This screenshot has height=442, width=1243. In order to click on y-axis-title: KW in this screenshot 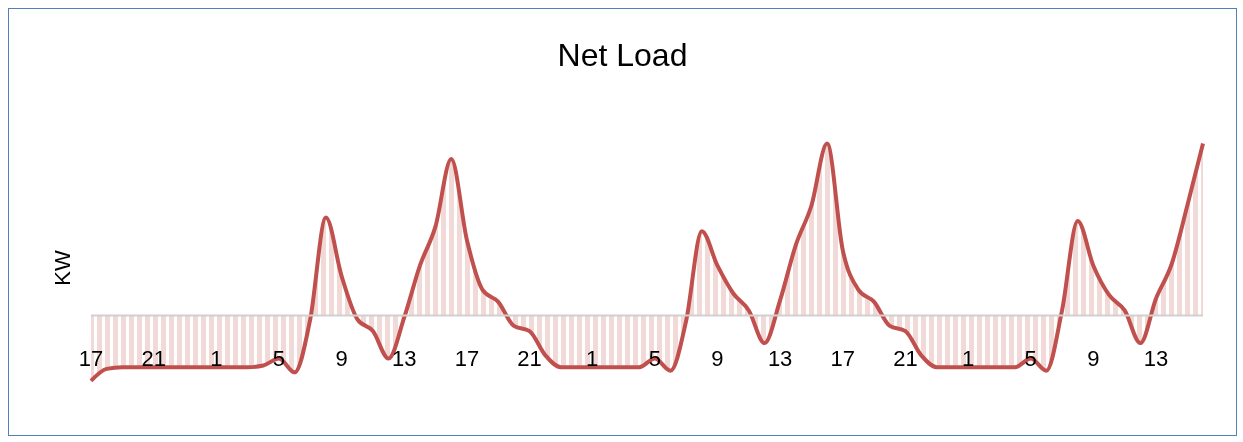, I will do `click(63, 268)`.